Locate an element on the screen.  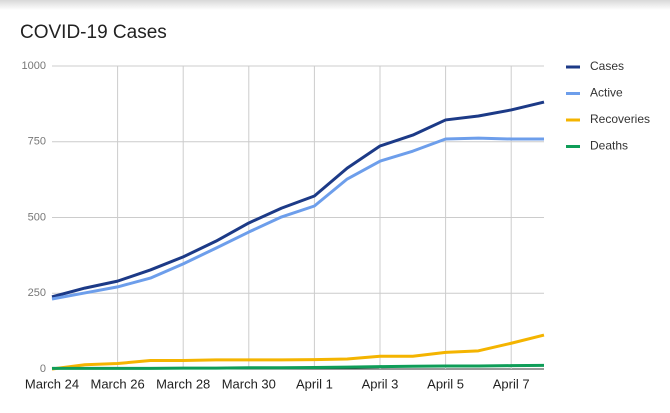
x-tick-label: March 30 is located at coordinates (249, 383).